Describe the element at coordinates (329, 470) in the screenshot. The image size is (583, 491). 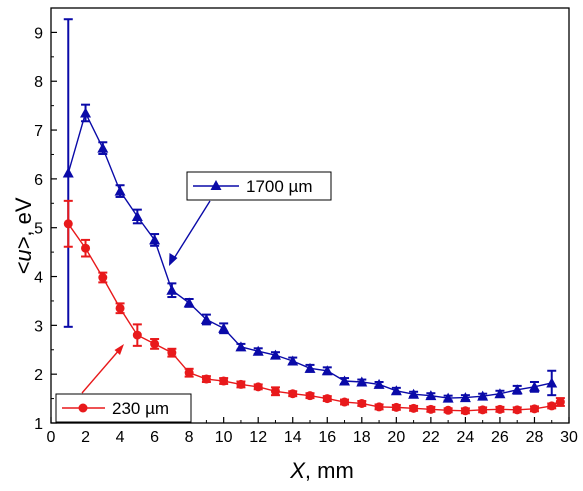
I see `x-axis-unit: , mm` at that location.